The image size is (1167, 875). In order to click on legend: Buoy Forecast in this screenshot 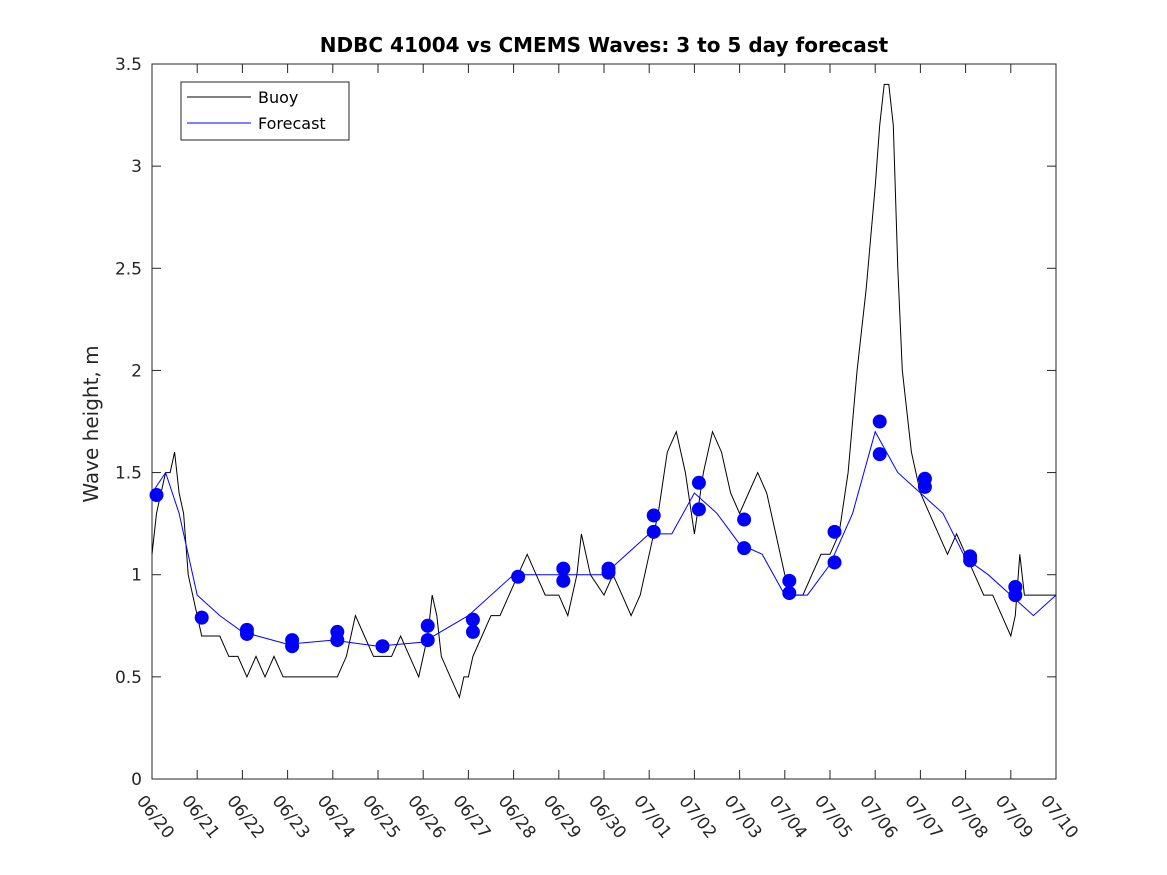, I will do `click(265, 111)`.